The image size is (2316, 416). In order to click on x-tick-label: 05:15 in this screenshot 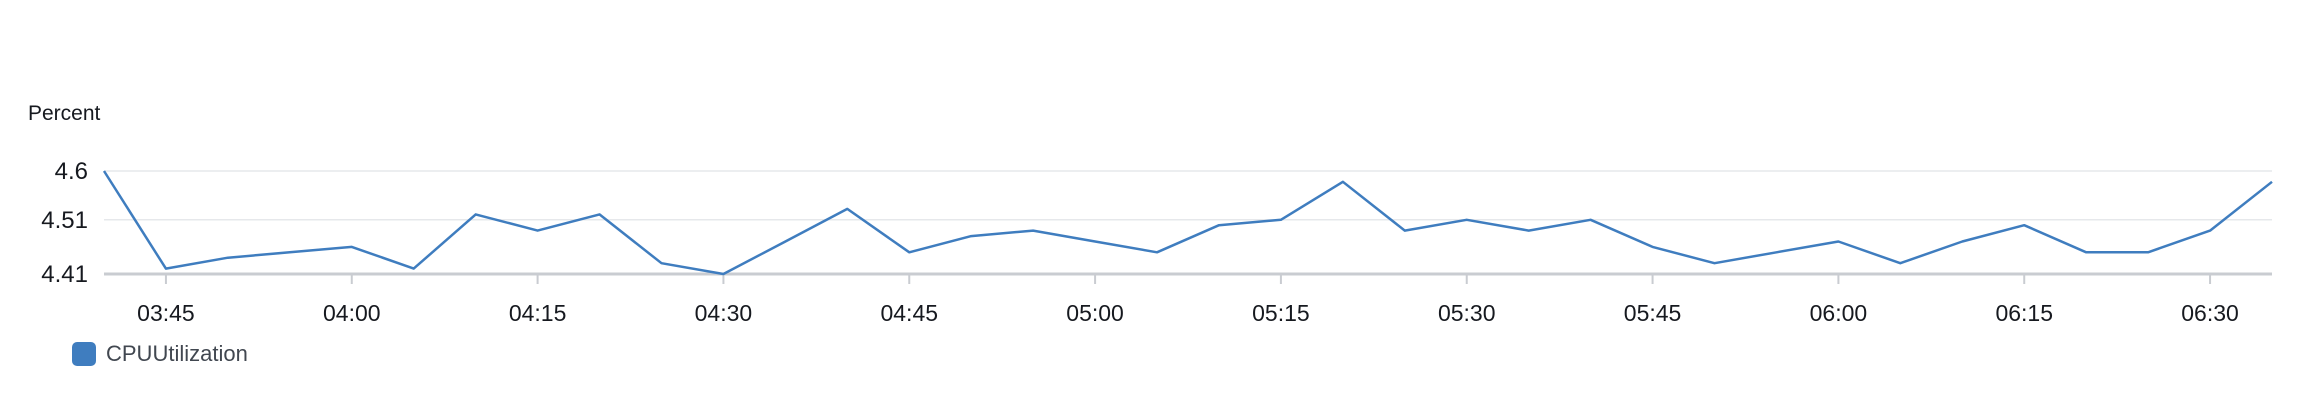, I will do `click(1281, 313)`.